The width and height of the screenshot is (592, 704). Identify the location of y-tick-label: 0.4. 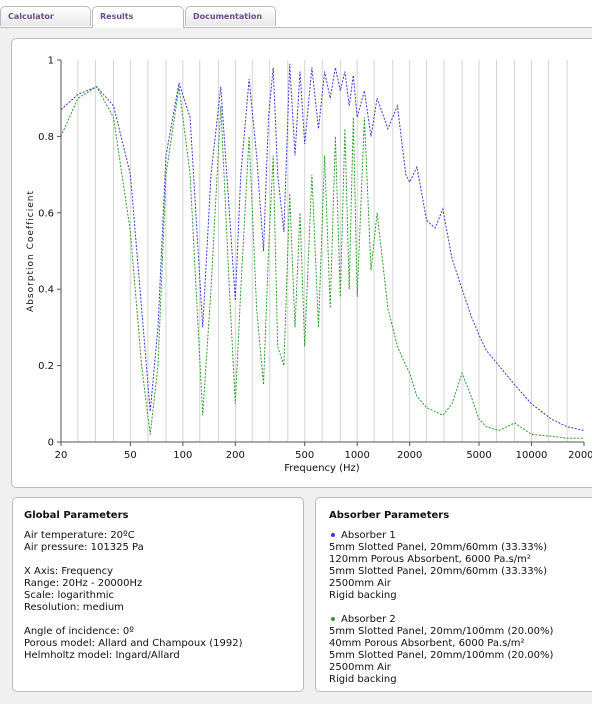
(46, 290).